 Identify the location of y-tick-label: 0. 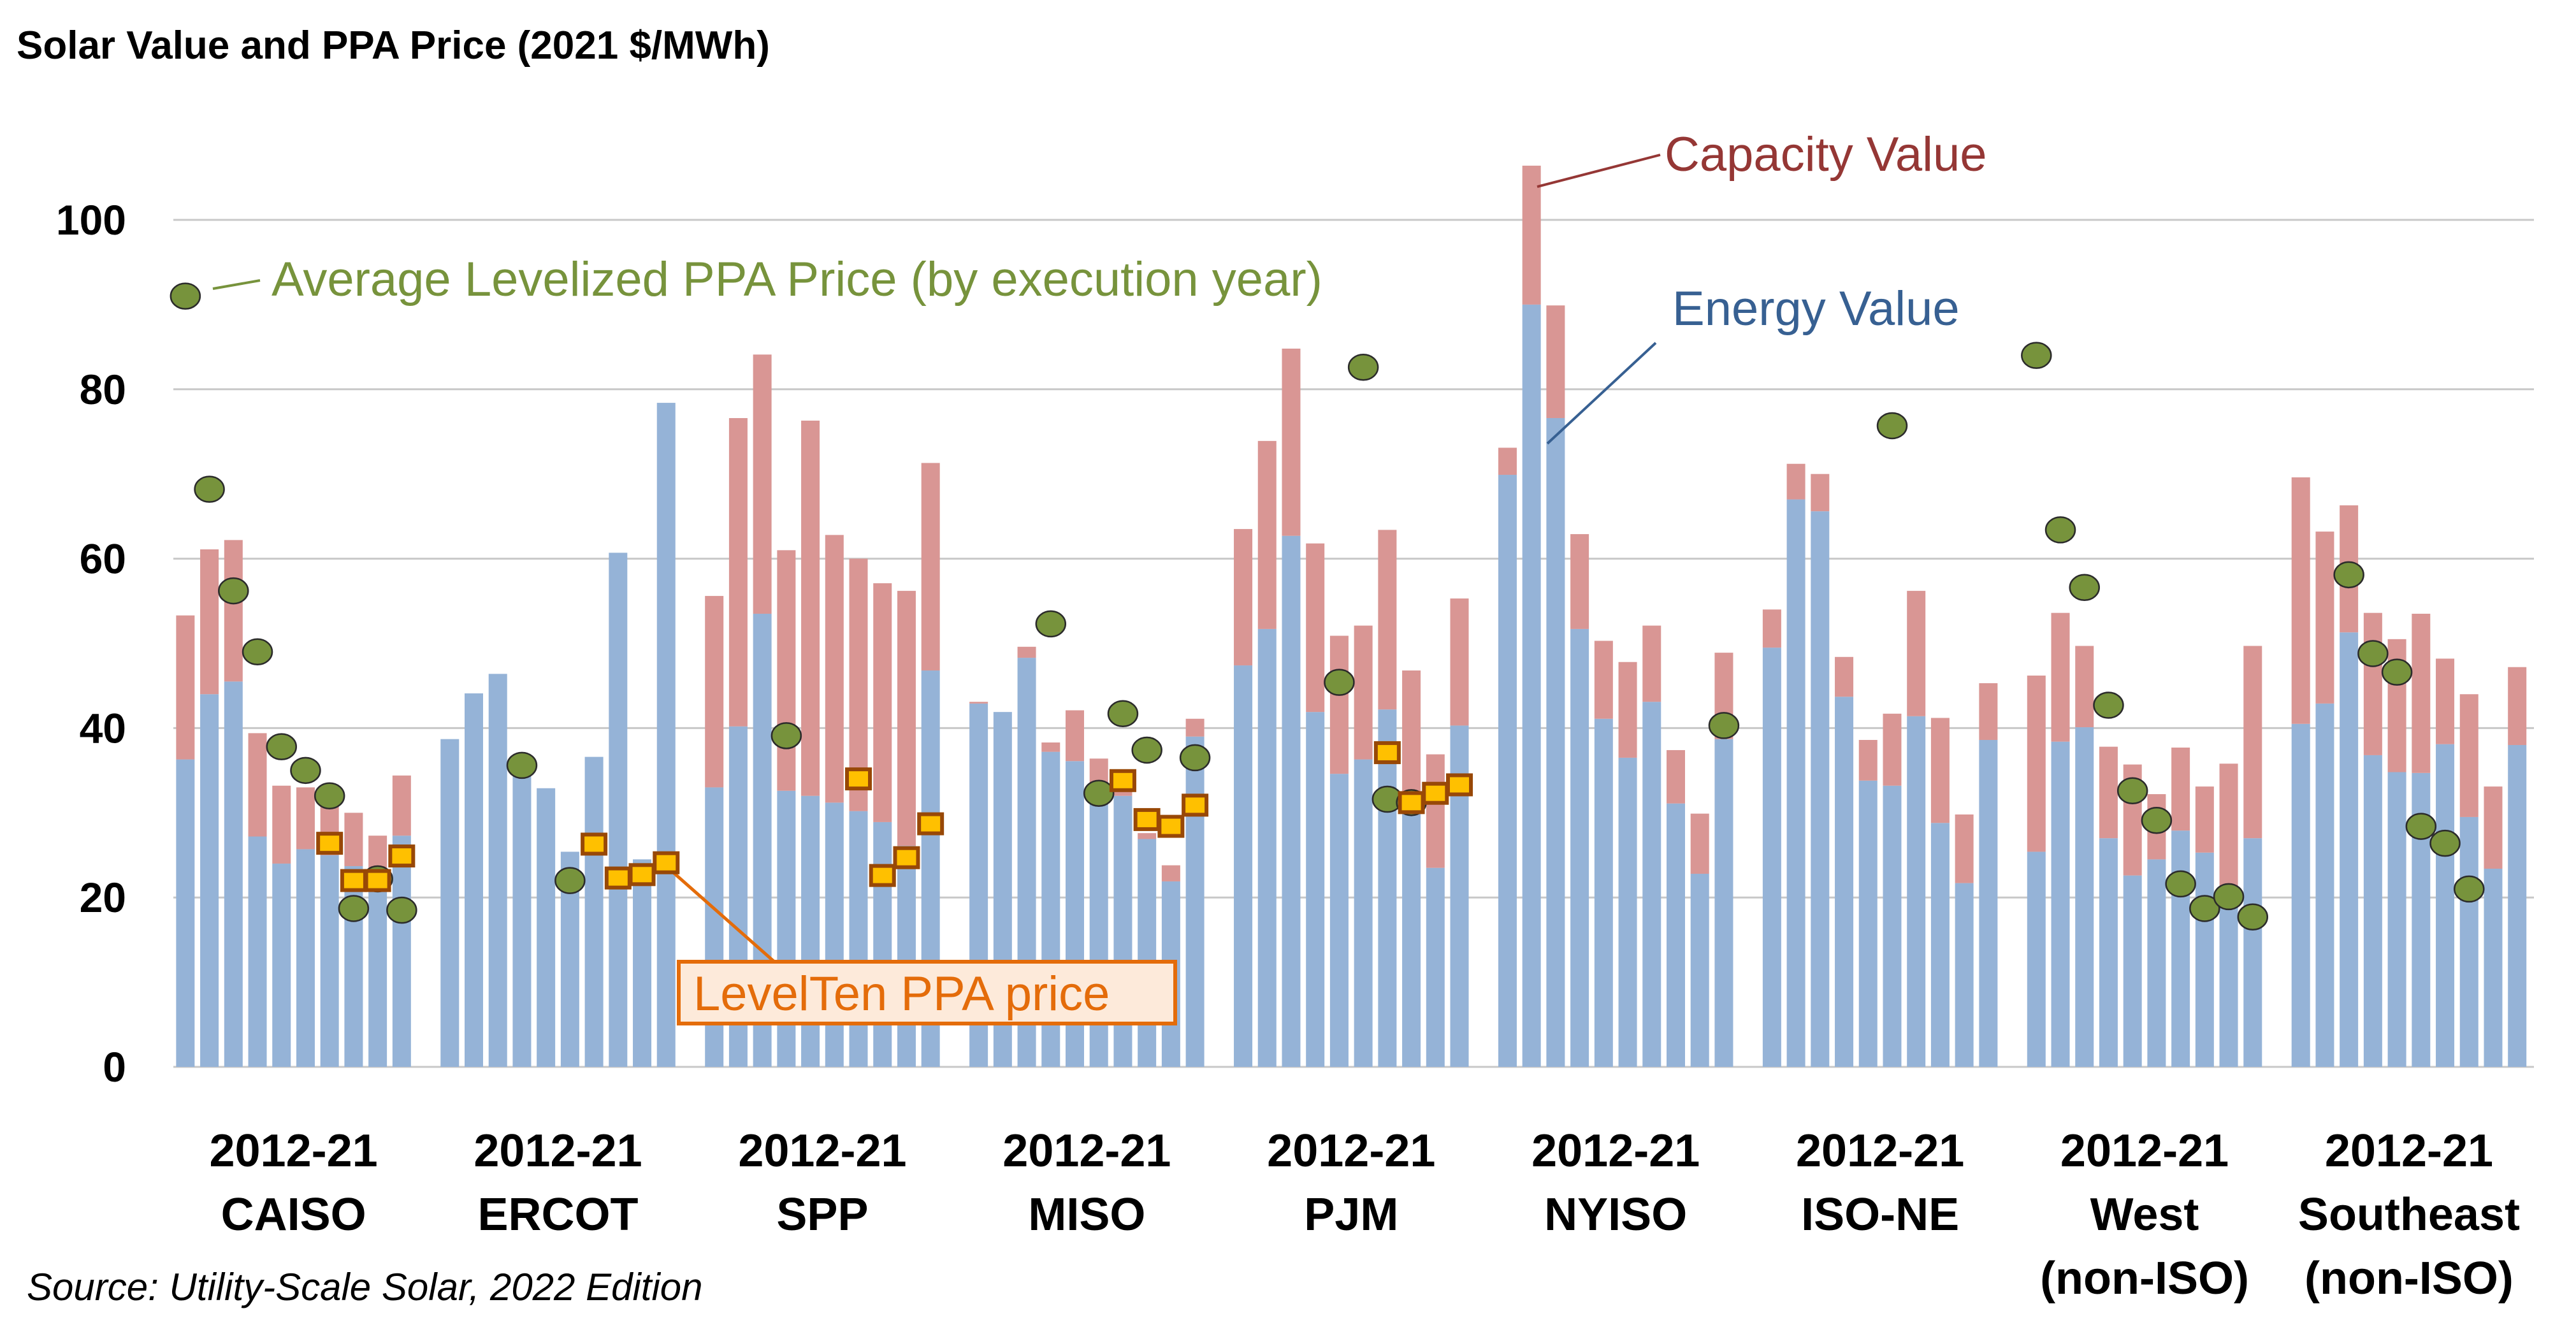
(114, 1066).